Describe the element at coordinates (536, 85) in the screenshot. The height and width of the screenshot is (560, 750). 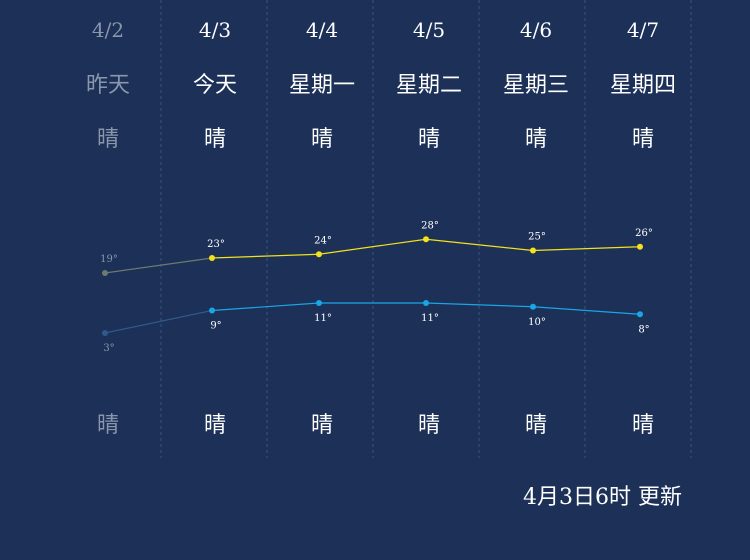
I see `day-label: 星期三` at that location.